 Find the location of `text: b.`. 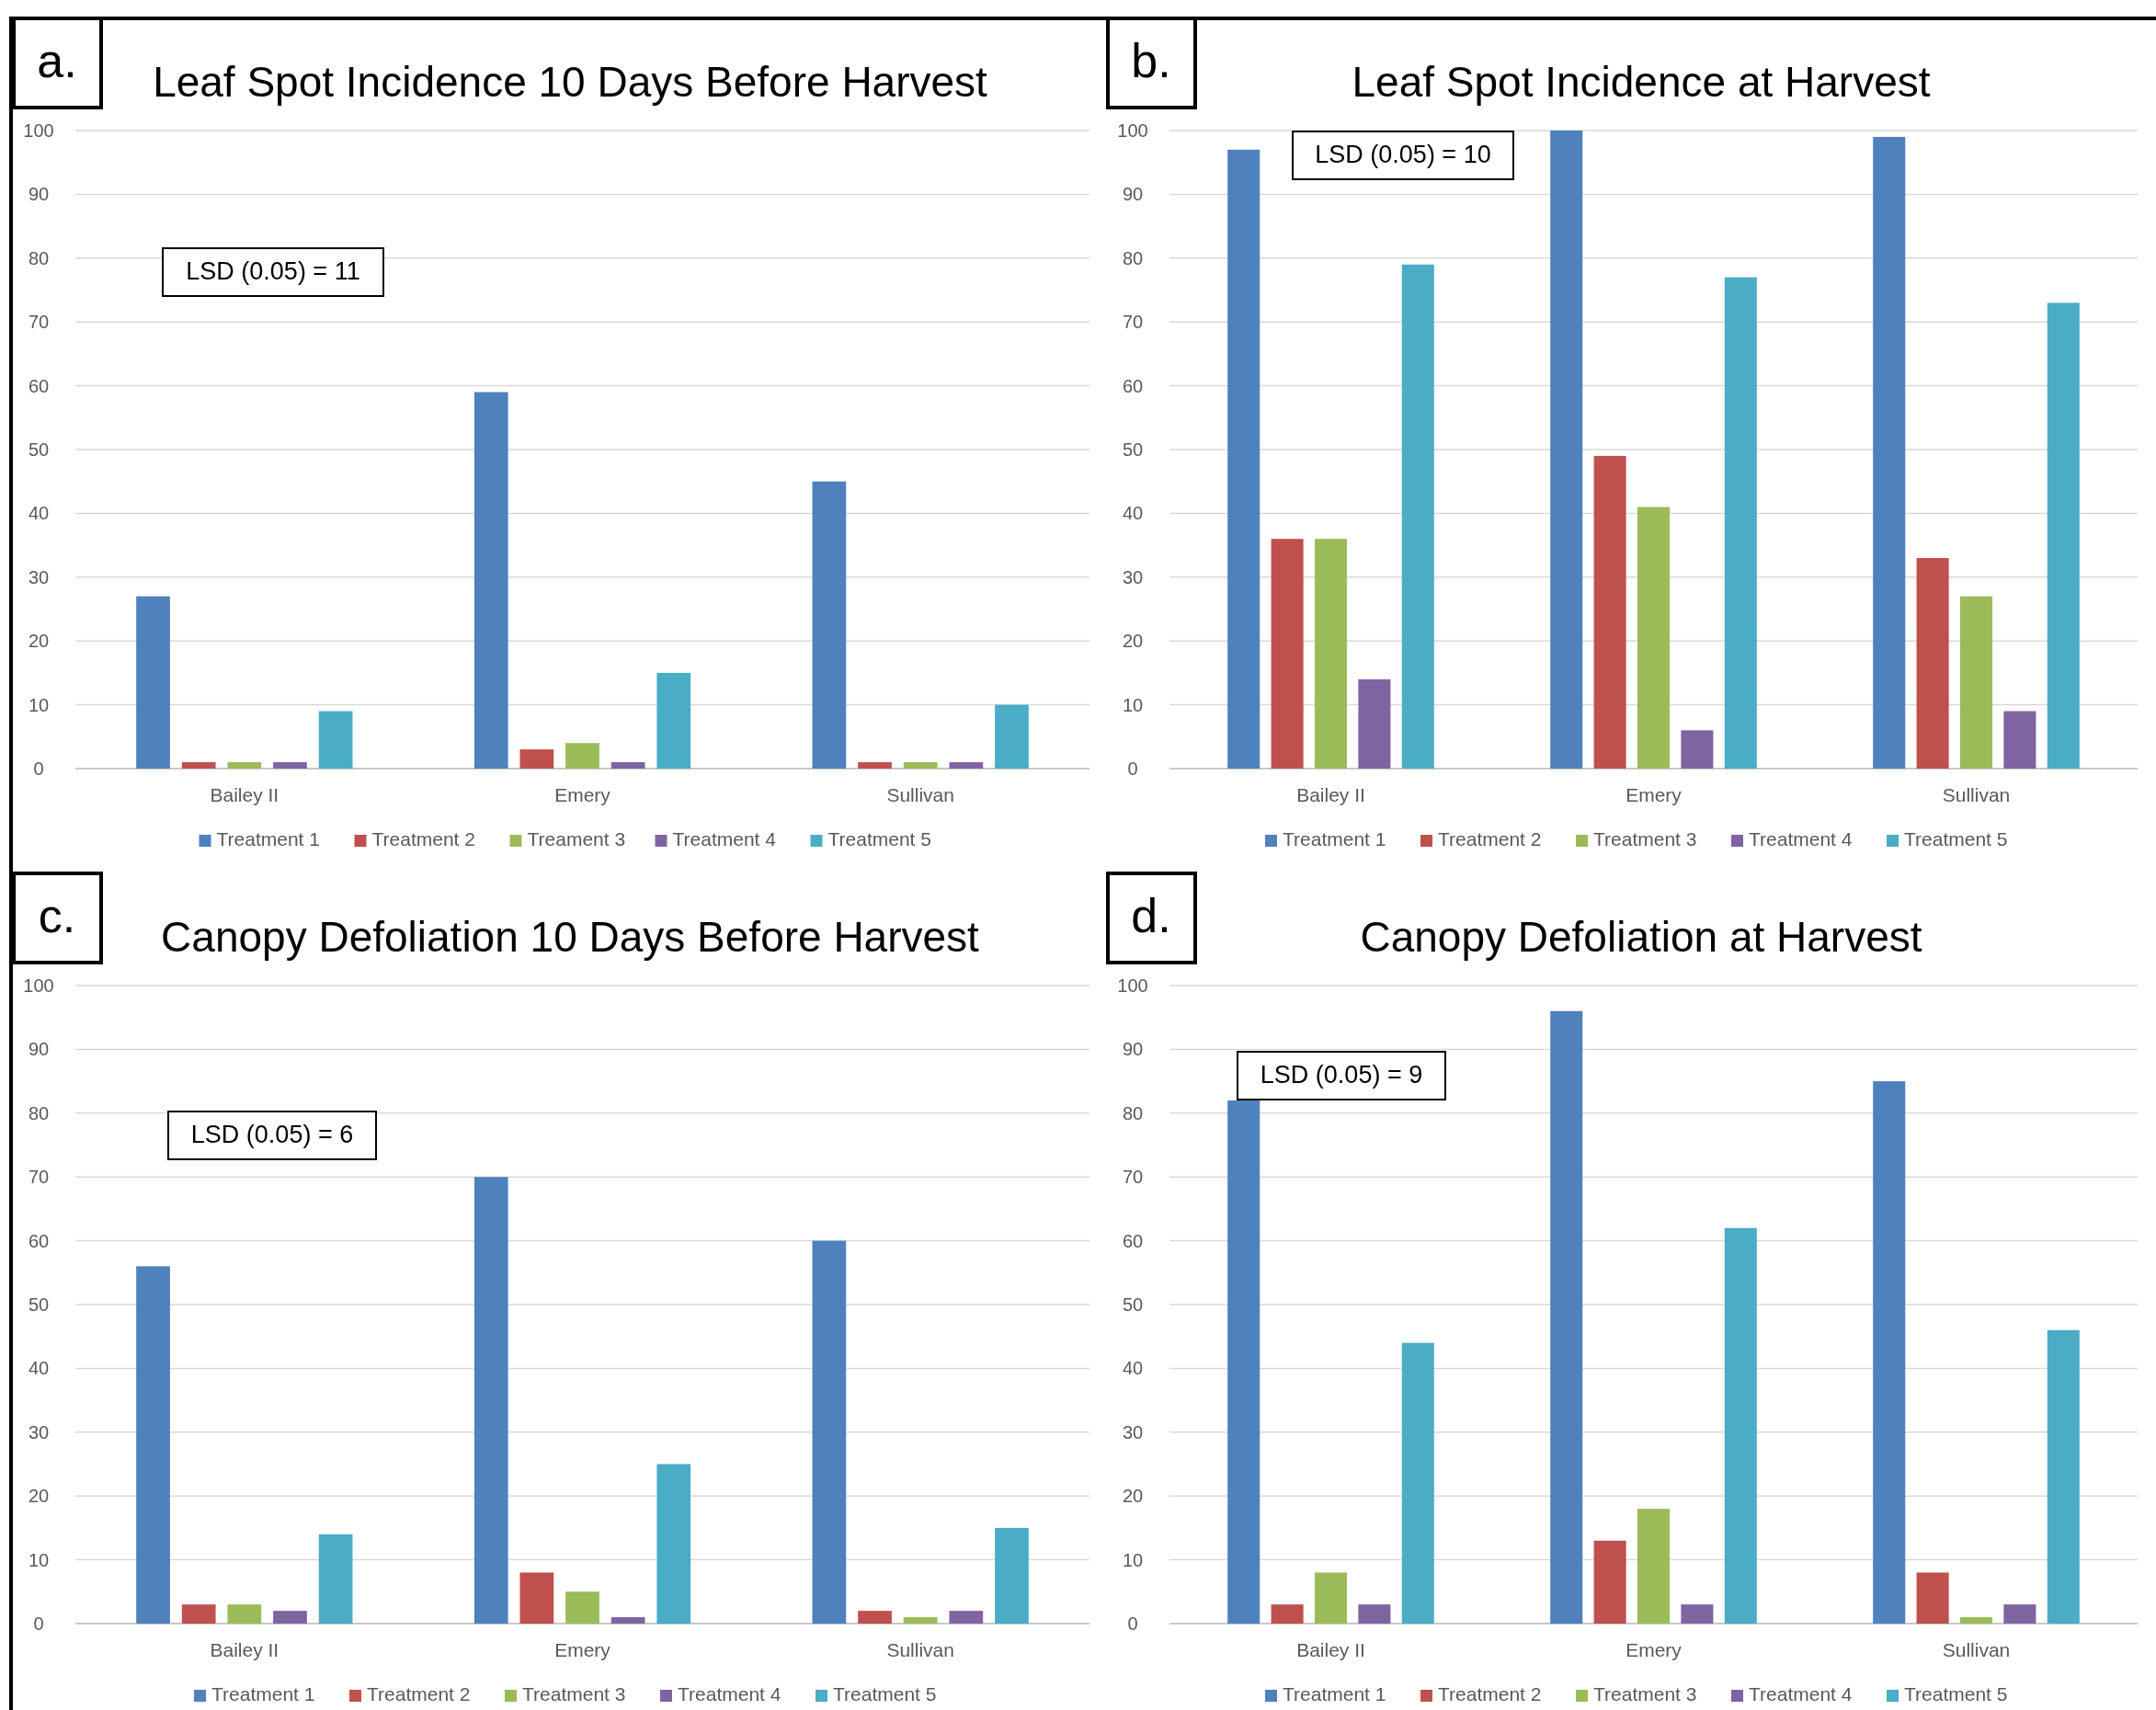

text: b. is located at coordinates (1151, 61).